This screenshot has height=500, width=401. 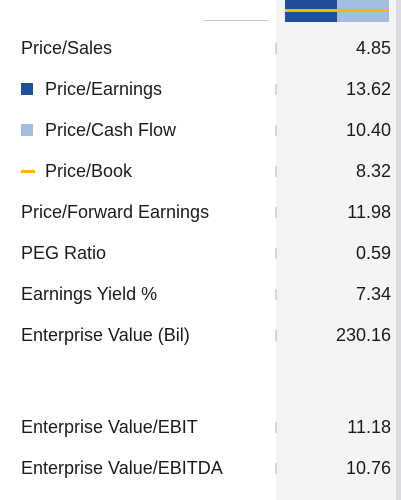 What do you see at coordinates (89, 294) in the screenshot?
I see `row-label: Earnings Yield %` at bounding box center [89, 294].